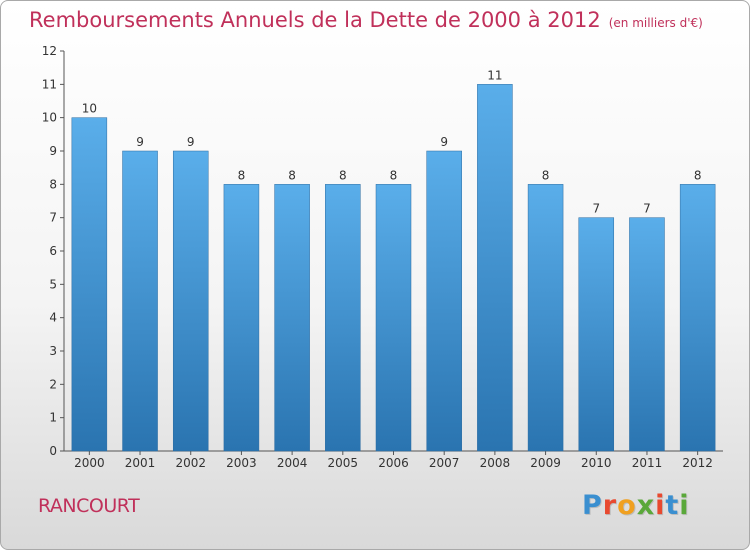  I want to click on x-tick-label: 2012, so click(697, 463).